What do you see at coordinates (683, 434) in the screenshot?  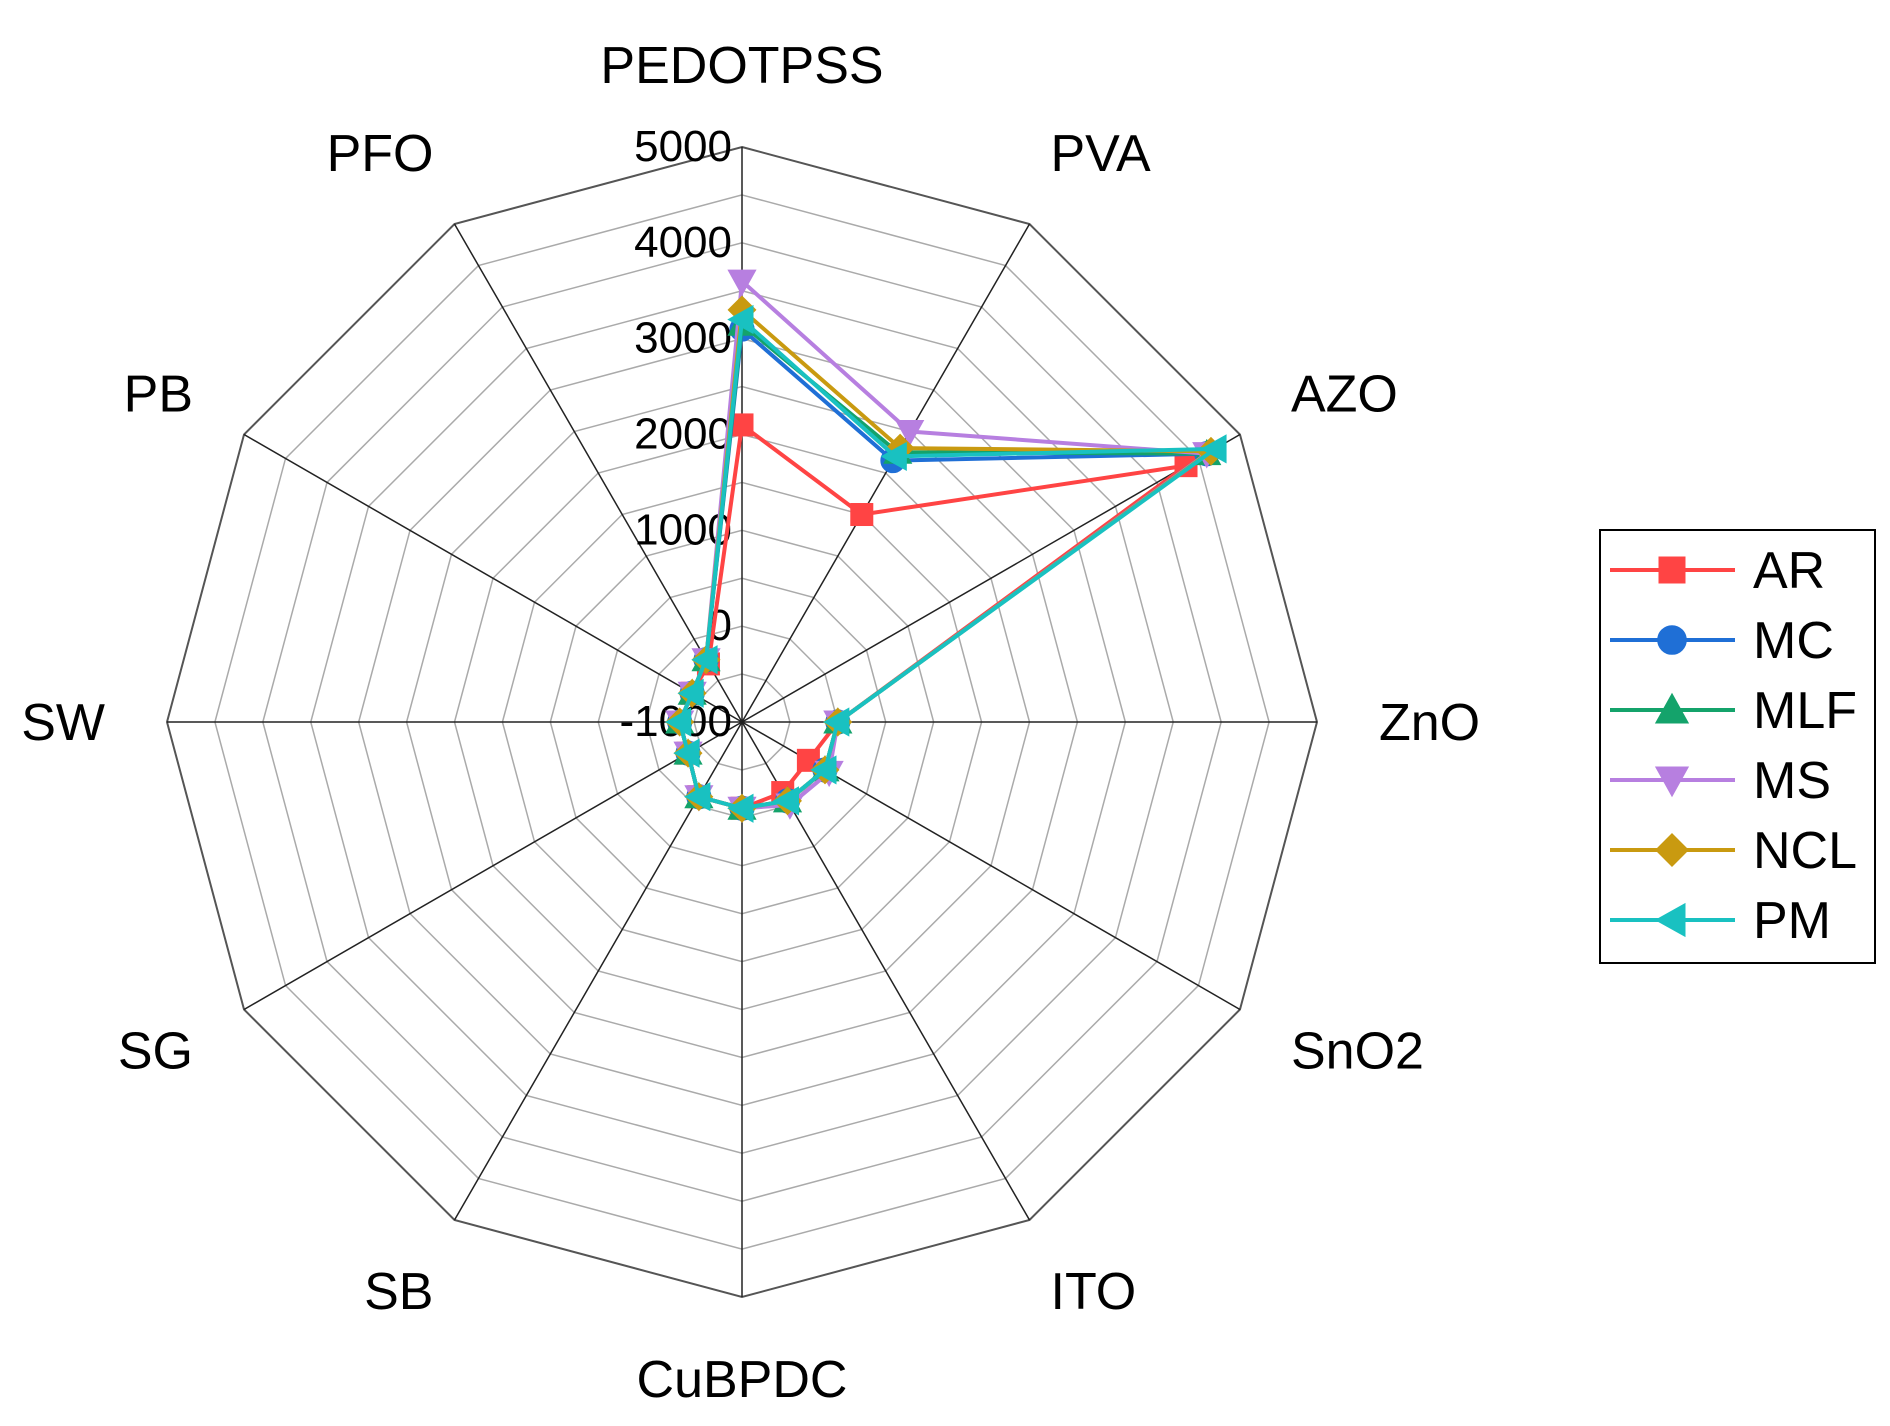 I see `tick-label: 2000` at bounding box center [683, 434].